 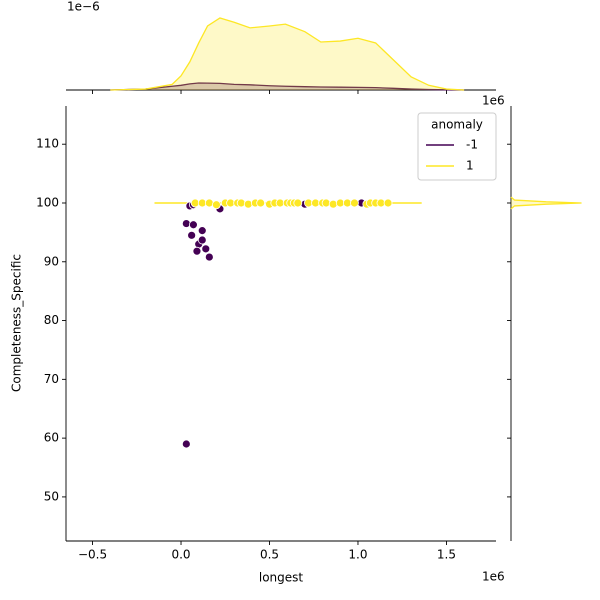 I want to click on x-axis-label: longest, so click(x=281, y=578).